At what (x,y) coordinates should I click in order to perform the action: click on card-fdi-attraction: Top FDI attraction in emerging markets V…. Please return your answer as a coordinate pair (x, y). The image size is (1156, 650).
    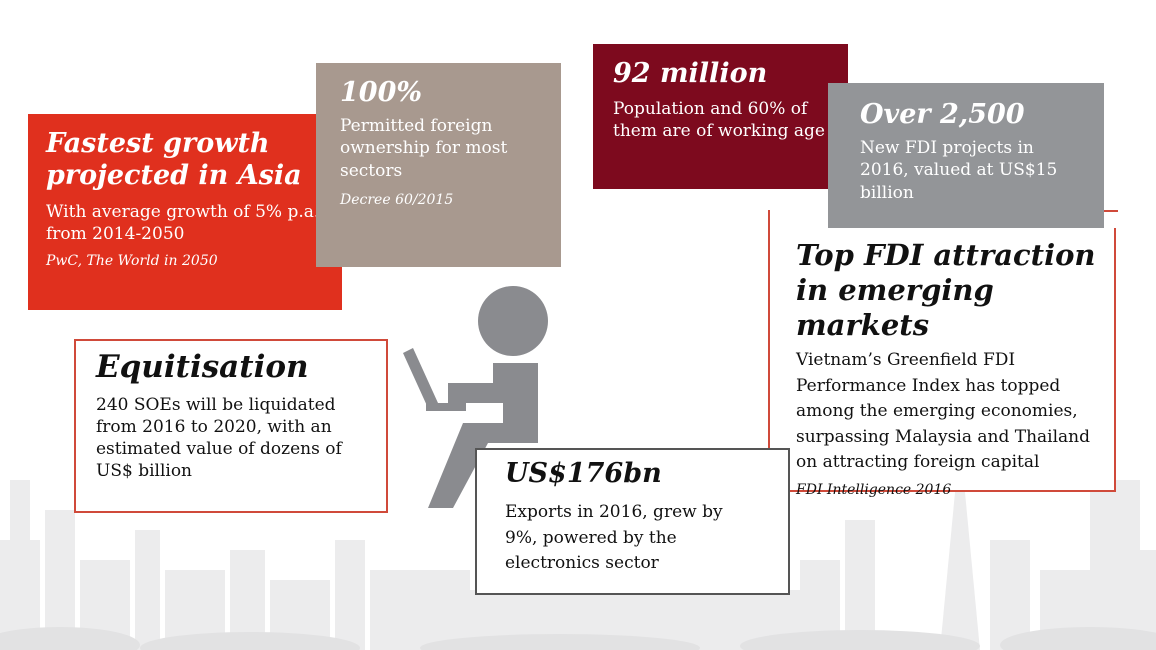
    Looking at the image, I should click on (942, 363).